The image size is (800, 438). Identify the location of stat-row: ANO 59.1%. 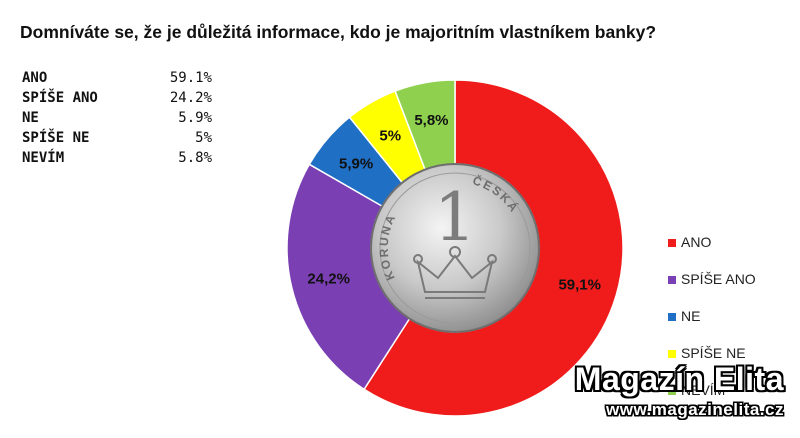
(117, 78).